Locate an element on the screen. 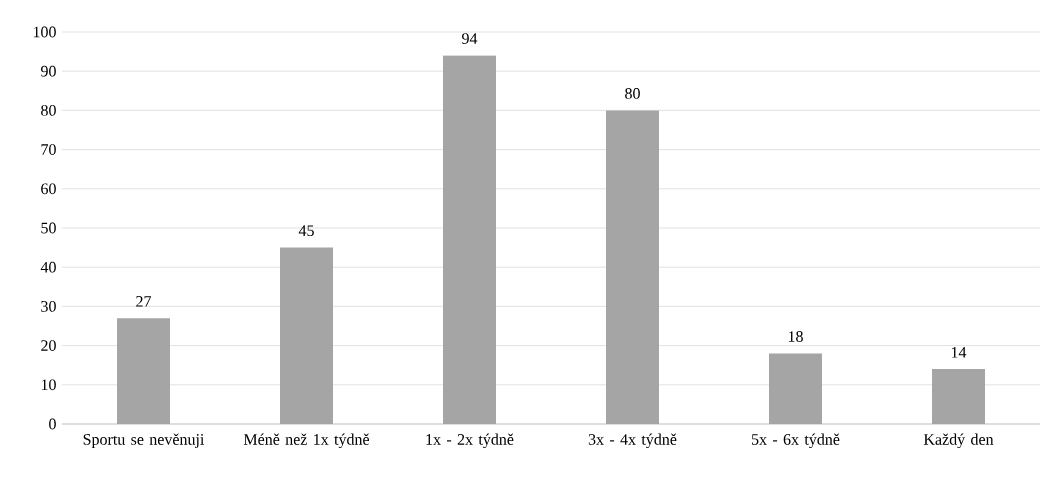 The height and width of the screenshot is (502, 1047). x-tick-label: 1x - 2x týdně is located at coordinates (470, 441).